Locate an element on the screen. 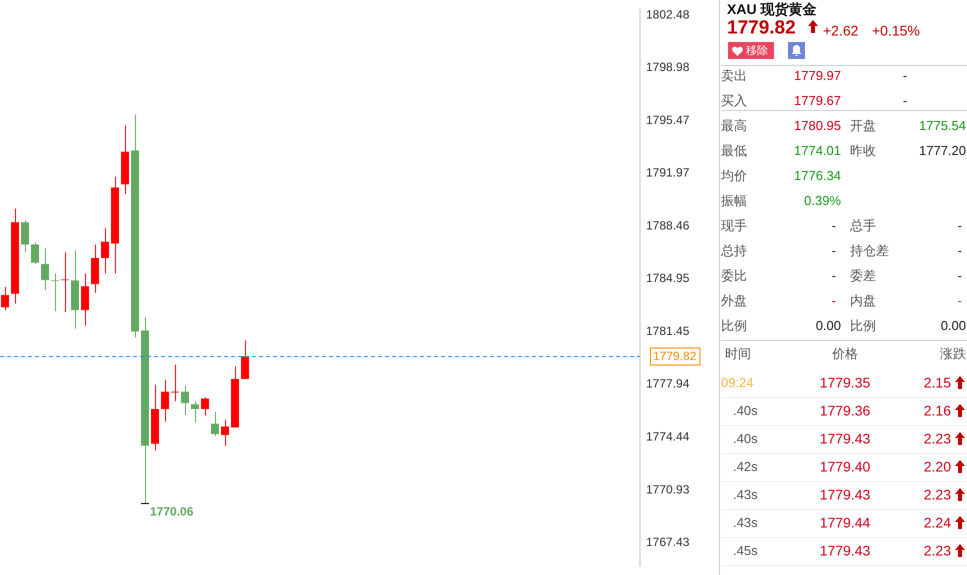 Image resolution: width=967 pixels, height=575 pixels. text: 1776.34 is located at coordinates (817, 176).